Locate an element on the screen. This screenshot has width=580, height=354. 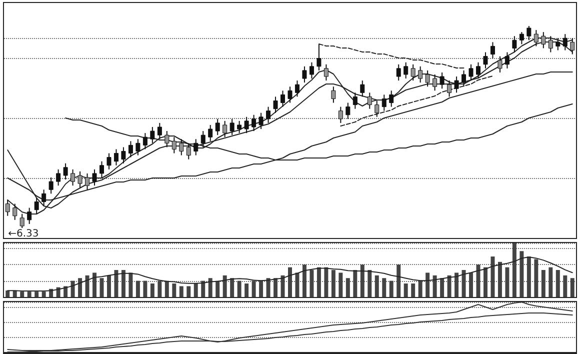
annotation: ←6.33 is located at coordinates (23, 234).